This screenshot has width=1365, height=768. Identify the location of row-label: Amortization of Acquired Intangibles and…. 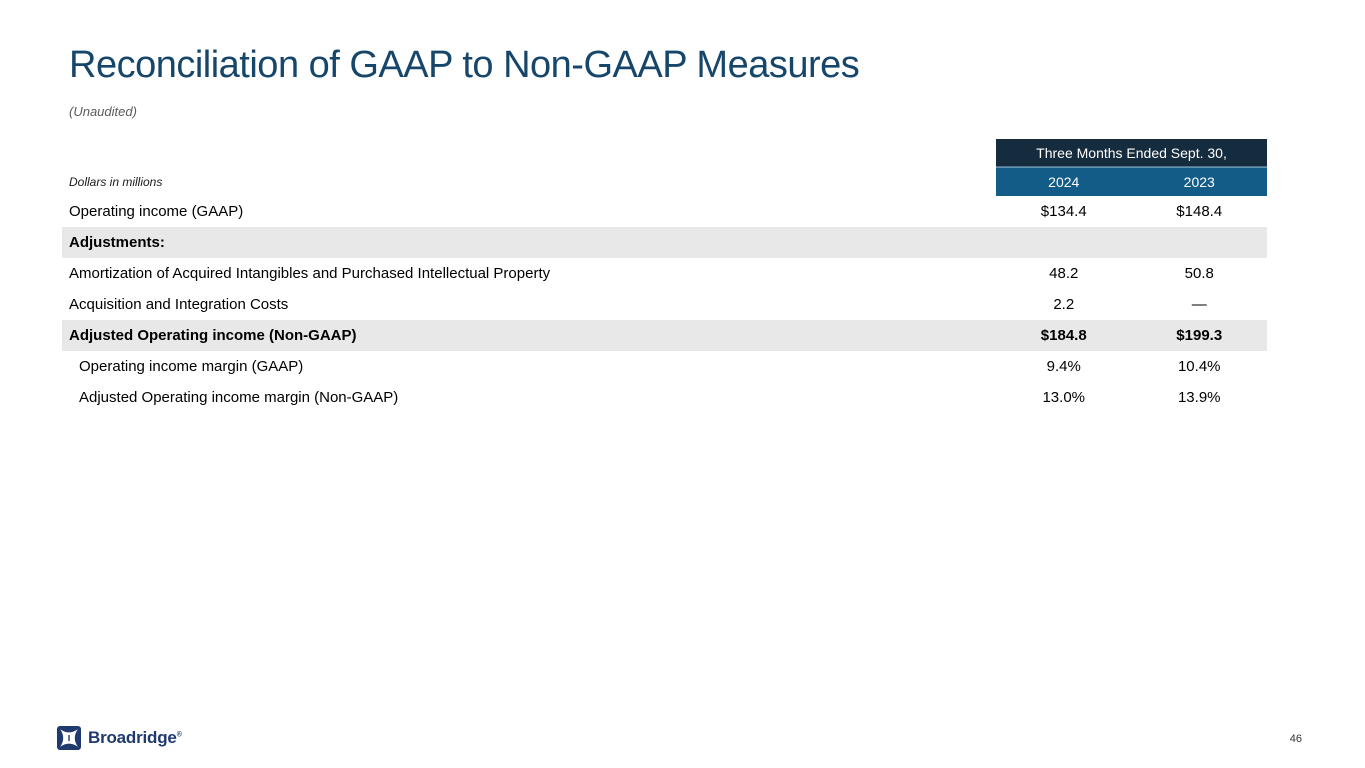
(310, 273).